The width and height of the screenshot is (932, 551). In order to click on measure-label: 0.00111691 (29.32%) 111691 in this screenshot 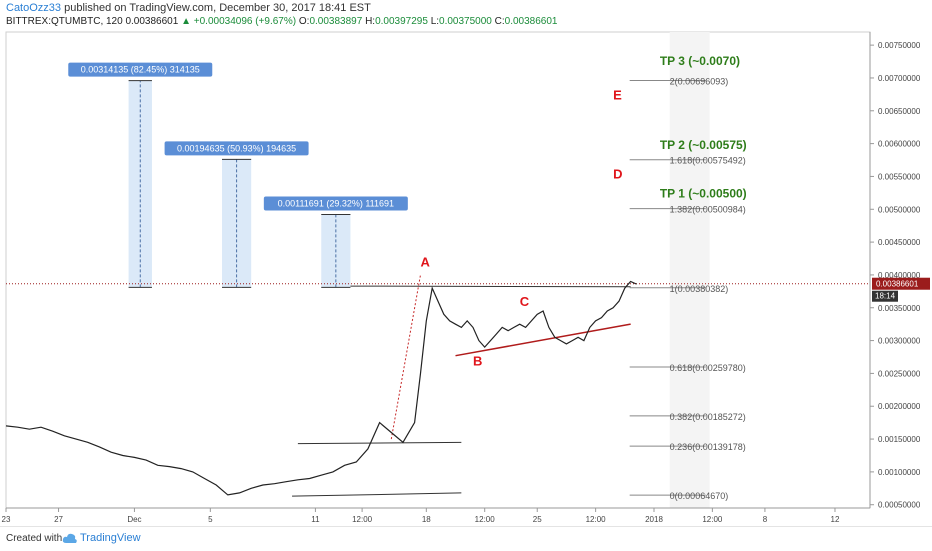, I will do `click(336, 204)`.